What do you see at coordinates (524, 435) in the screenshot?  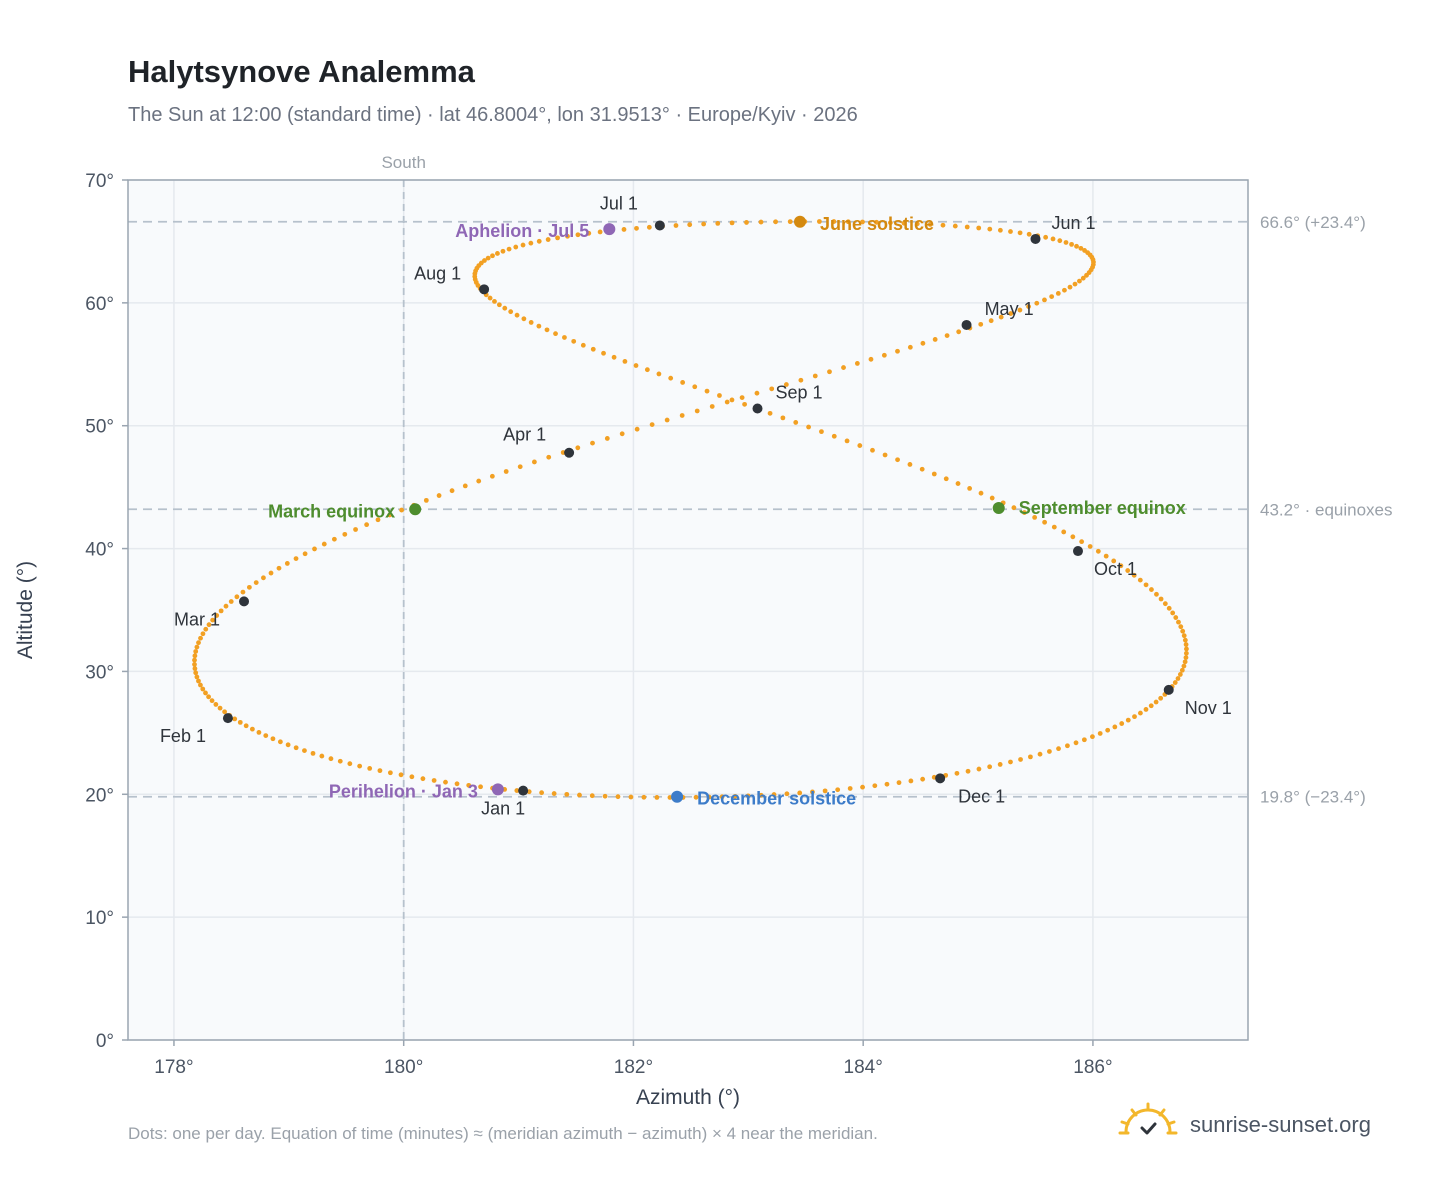 I see `month-marker-label: Apr 1` at bounding box center [524, 435].